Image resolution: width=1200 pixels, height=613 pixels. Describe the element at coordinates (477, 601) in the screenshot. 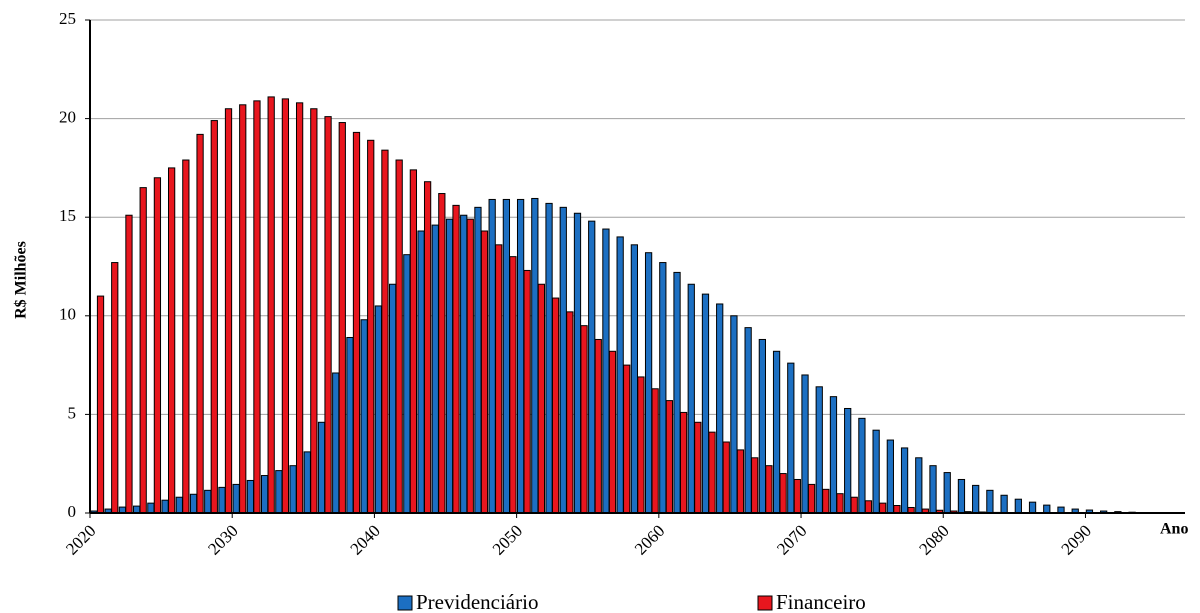

I see `legend-label: Previdenciário` at that location.